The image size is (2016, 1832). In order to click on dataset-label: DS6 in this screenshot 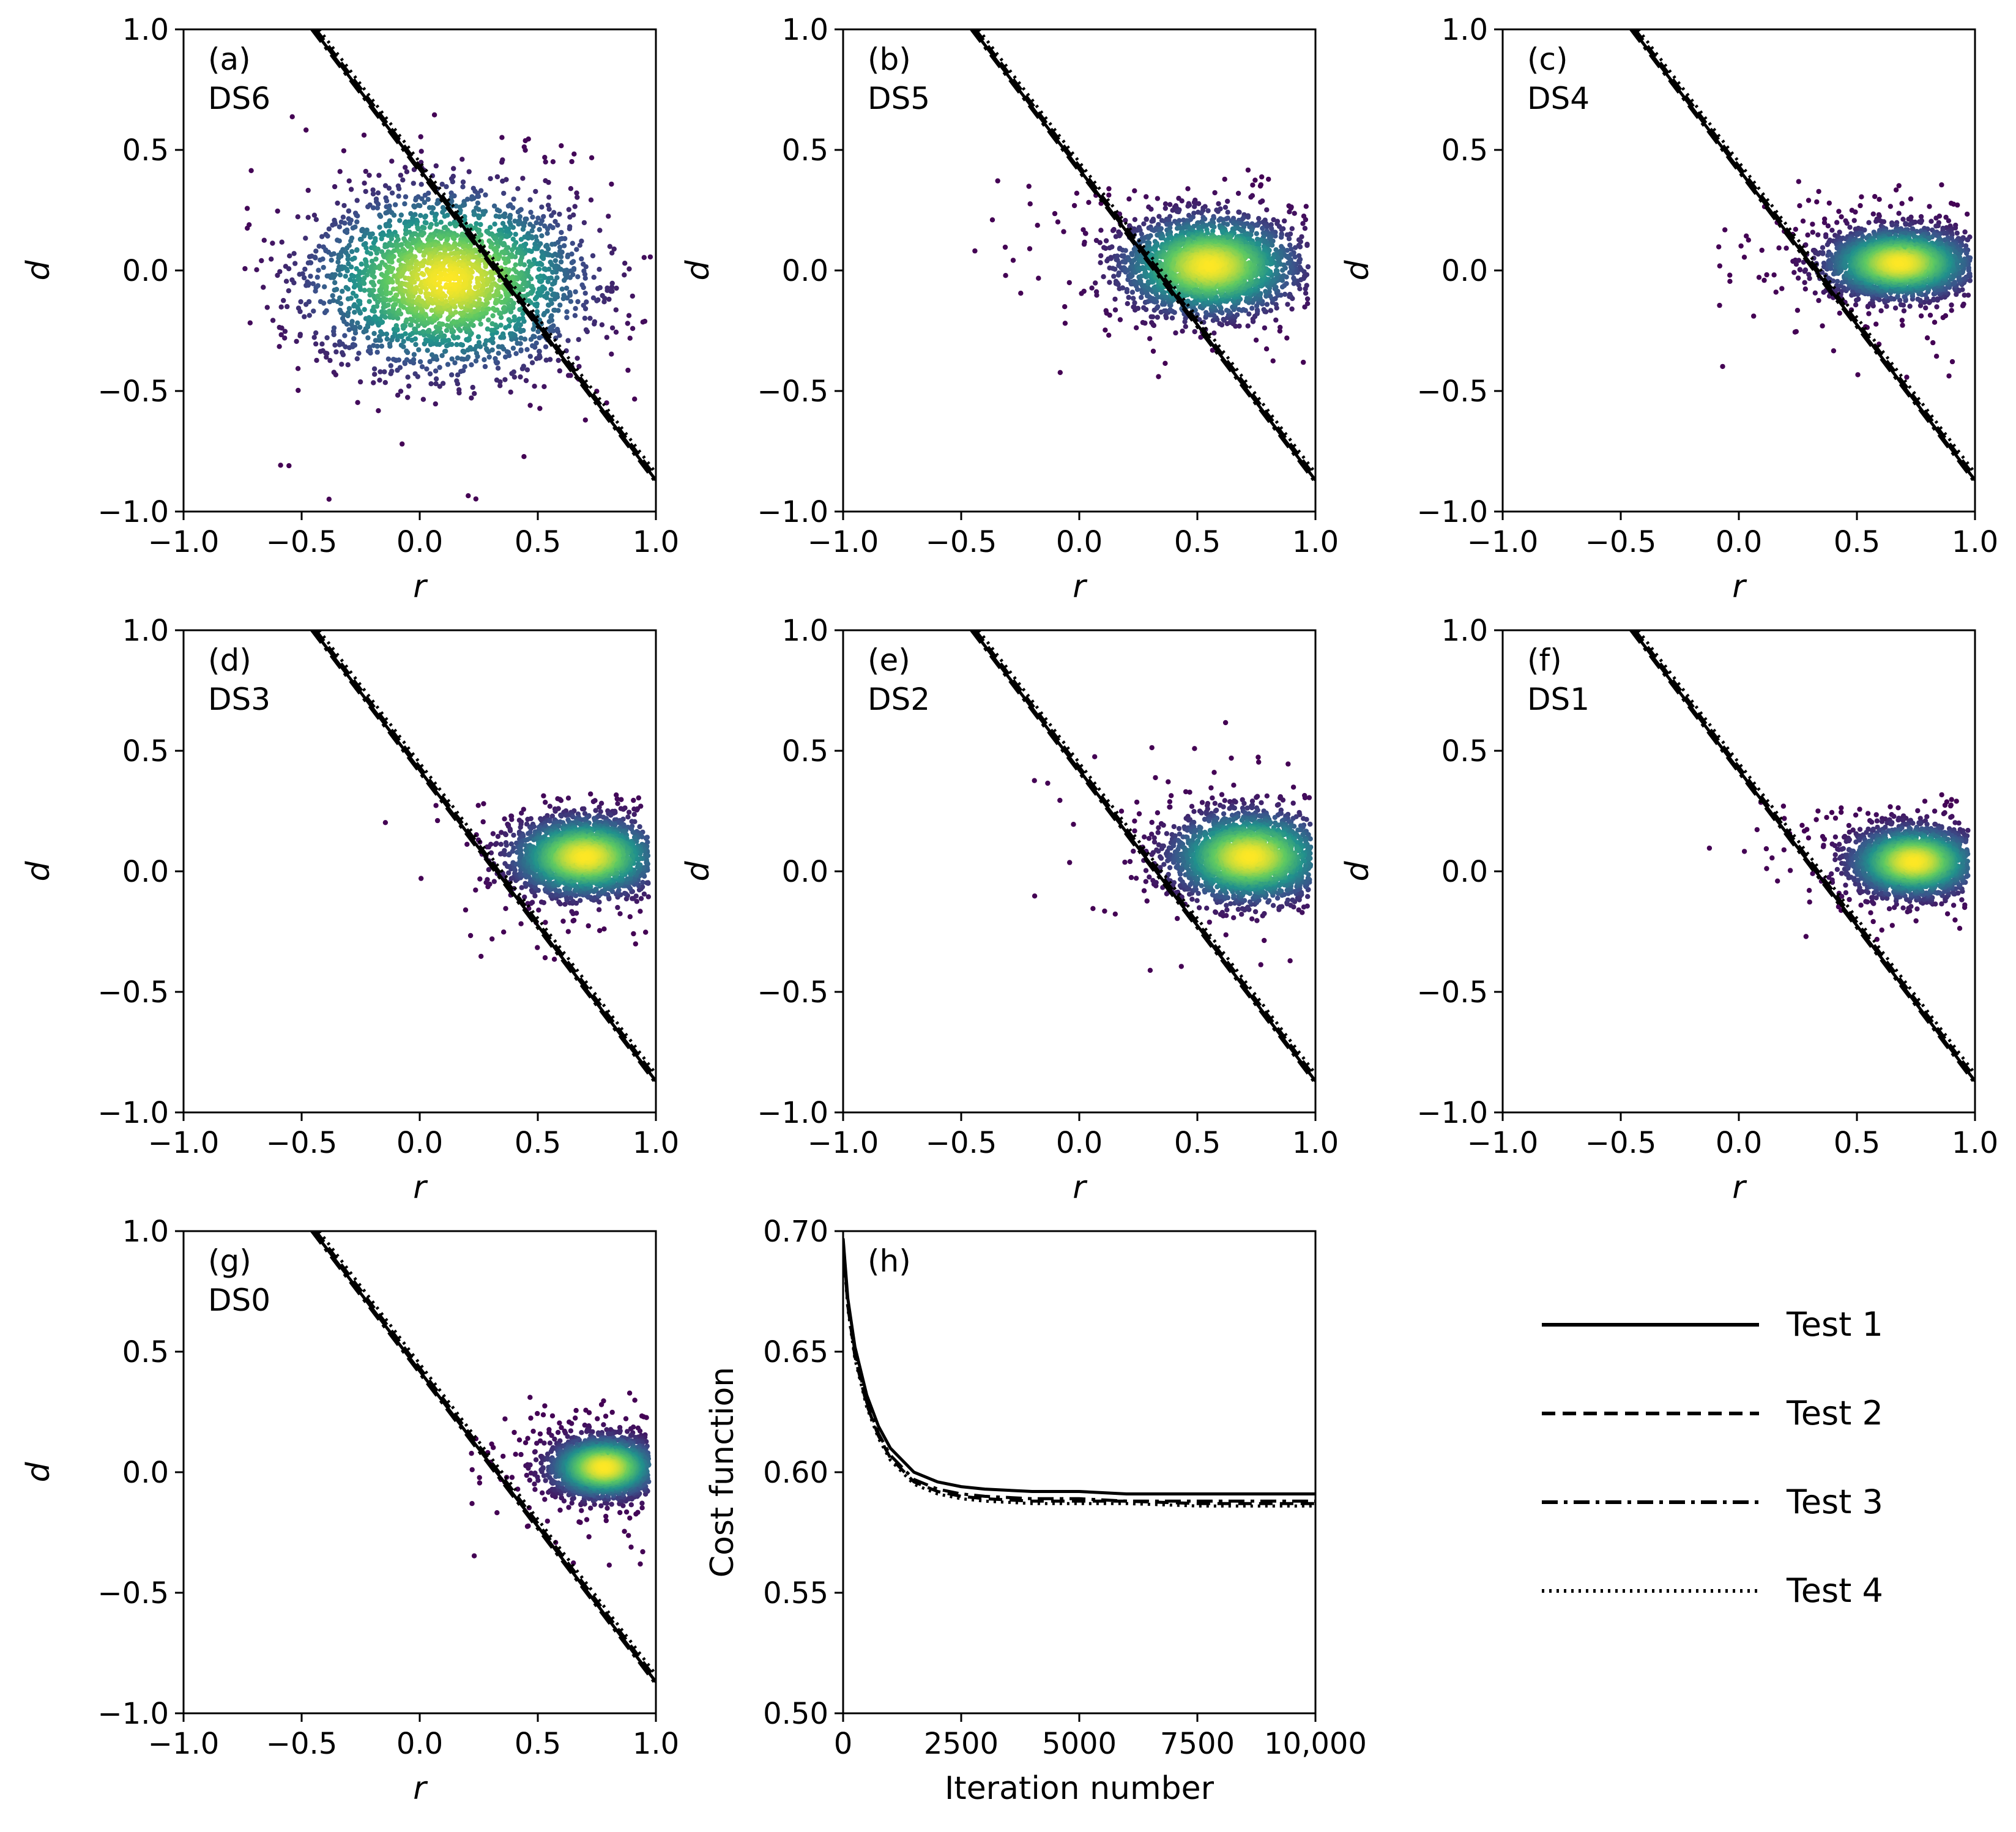, I will do `click(239, 98)`.